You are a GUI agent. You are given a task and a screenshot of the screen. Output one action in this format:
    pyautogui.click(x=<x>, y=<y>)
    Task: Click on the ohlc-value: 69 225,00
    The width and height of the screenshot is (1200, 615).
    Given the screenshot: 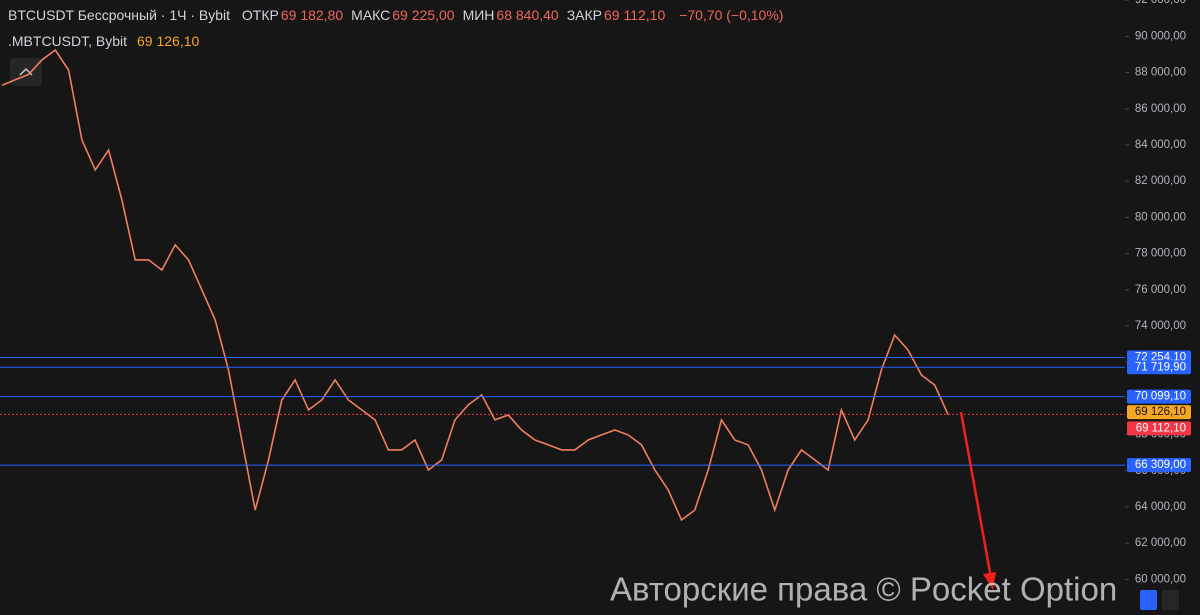 What is the action you would take?
    pyautogui.click(x=423, y=15)
    